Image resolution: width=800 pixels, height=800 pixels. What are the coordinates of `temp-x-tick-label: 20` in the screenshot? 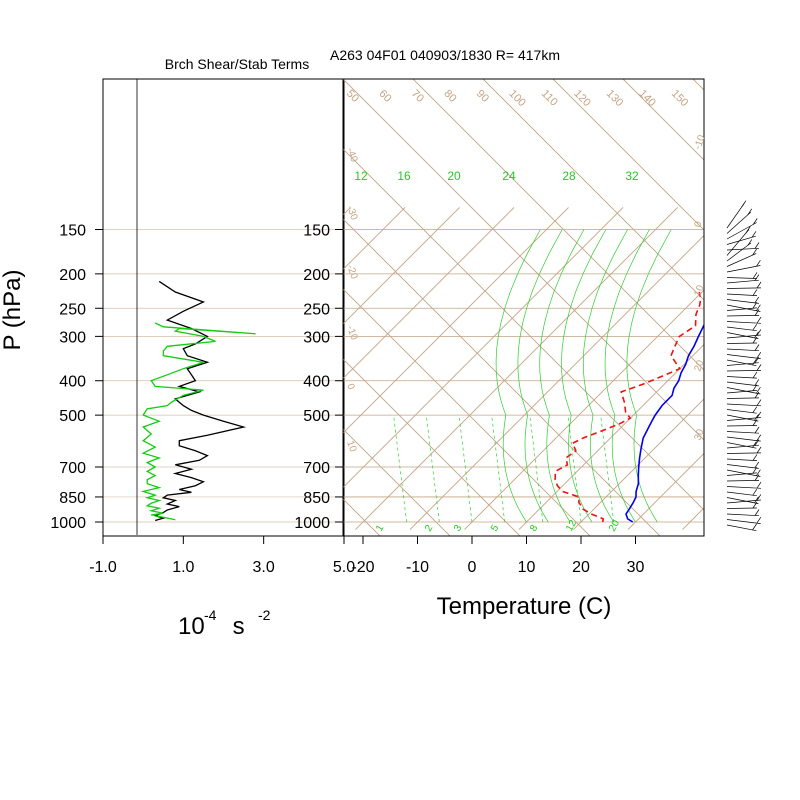 It's located at (581, 567).